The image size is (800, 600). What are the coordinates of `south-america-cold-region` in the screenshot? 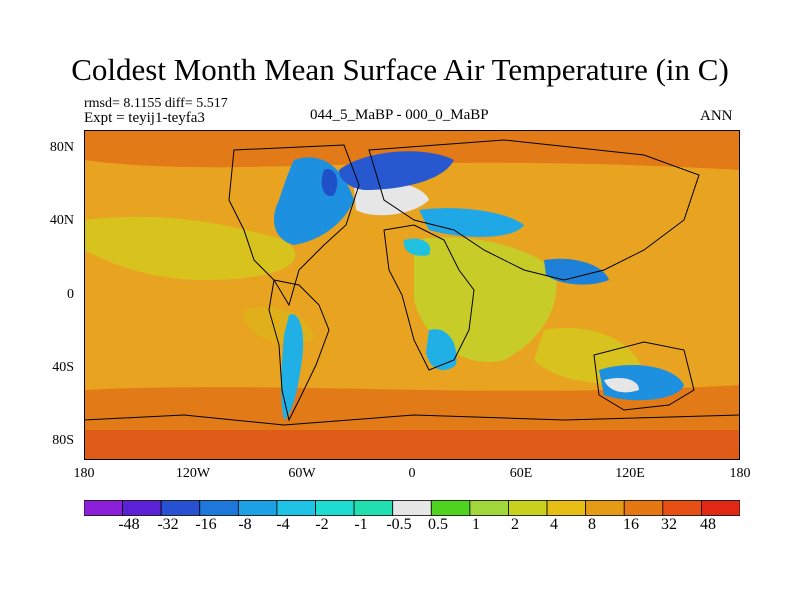 It's located at (292, 367).